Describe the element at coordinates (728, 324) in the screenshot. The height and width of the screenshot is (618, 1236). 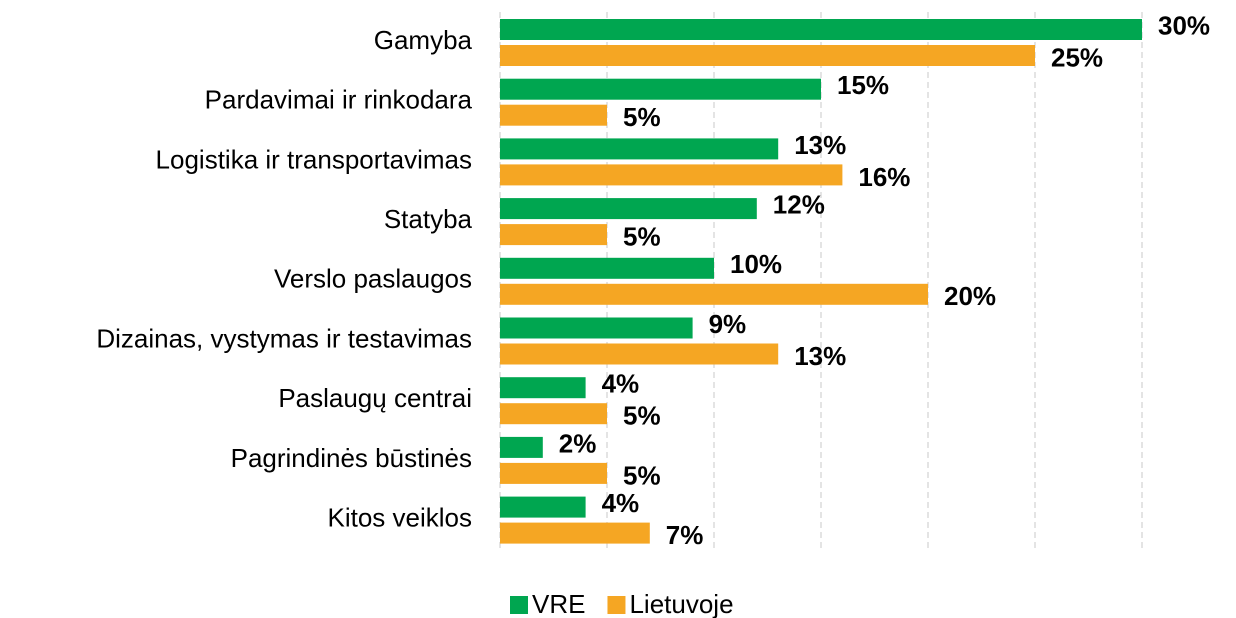
I see `value-label: 9%` at that location.